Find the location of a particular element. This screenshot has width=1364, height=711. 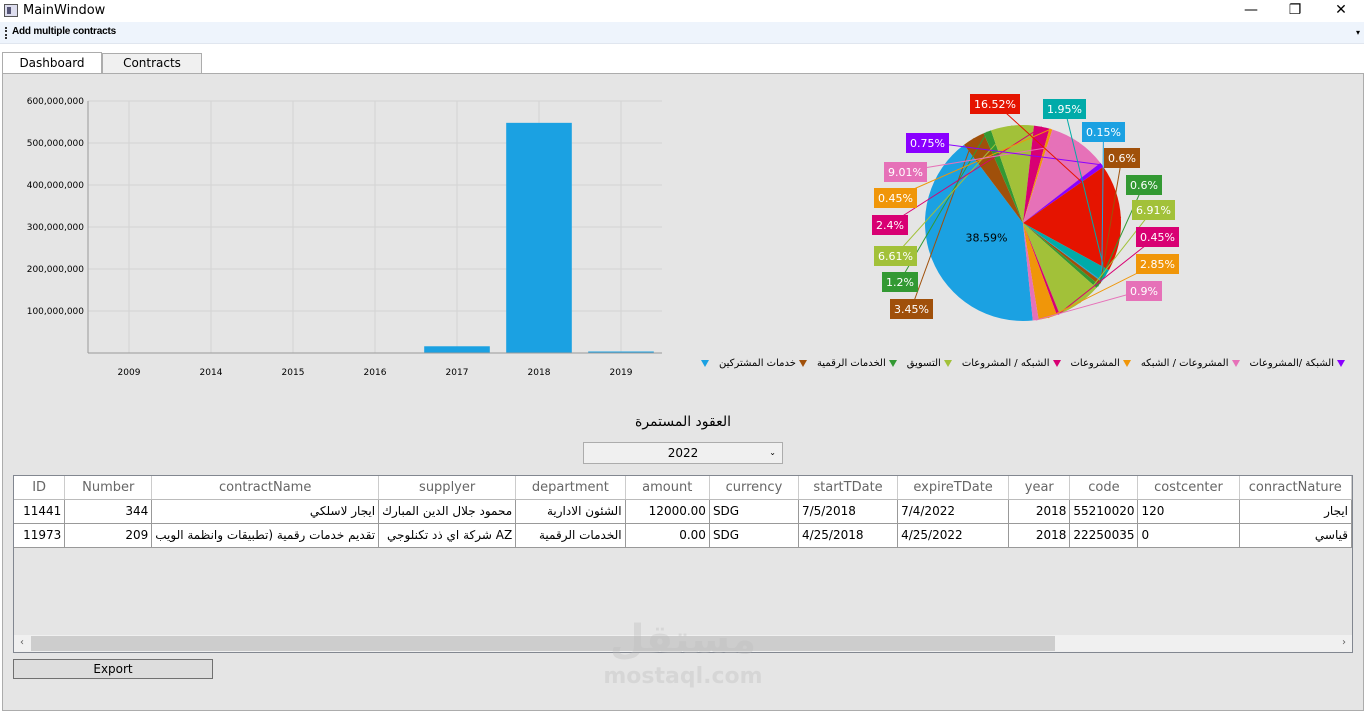

maximize-button: ❐ is located at coordinates (1295, 10).